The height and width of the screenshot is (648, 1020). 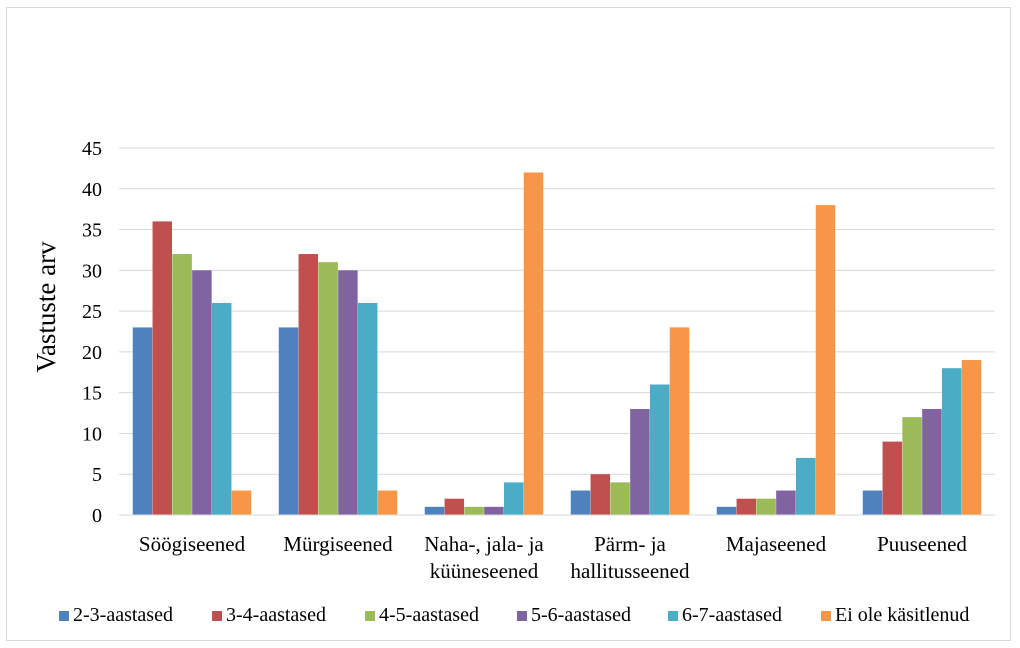 I want to click on x-category-label: Pärm- ja, so click(x=630, y=544).